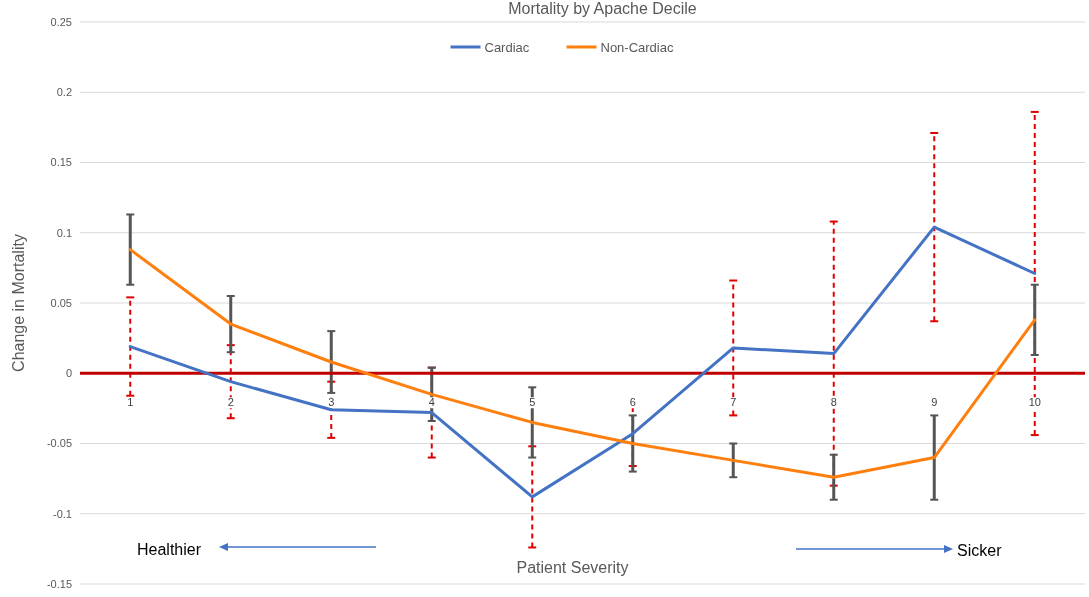 Image resolution: width=1089 pixels, height=597 pixels. What do you see at coordinates (59, 583) in the screenshot?
I see `y-tick-label: -0.15` at bounding box center [59, 583].